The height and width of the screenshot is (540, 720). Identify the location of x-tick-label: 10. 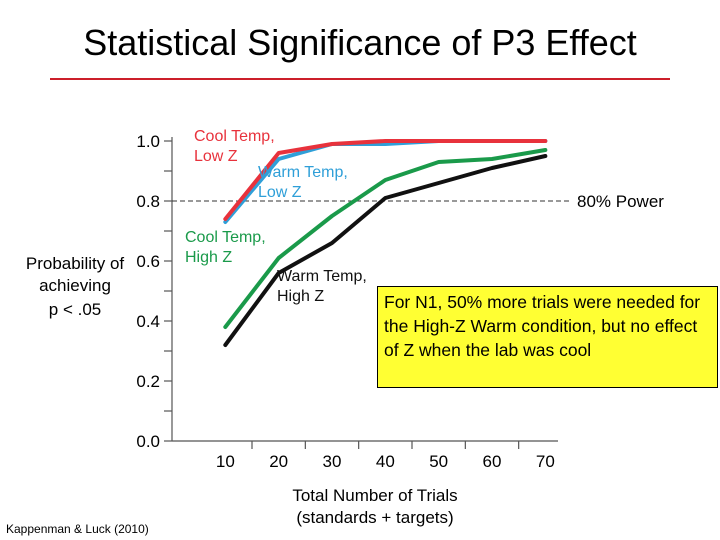
(225, 461).